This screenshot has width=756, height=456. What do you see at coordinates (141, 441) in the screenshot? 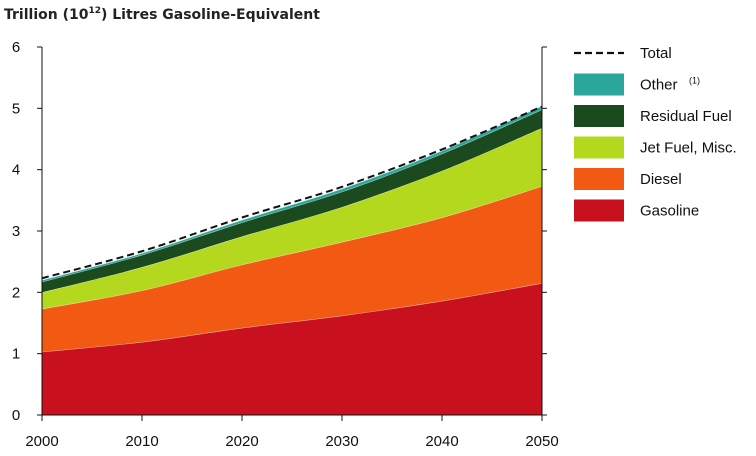
I see `x-tick-label: 2010` at bounding box center [141, 441].